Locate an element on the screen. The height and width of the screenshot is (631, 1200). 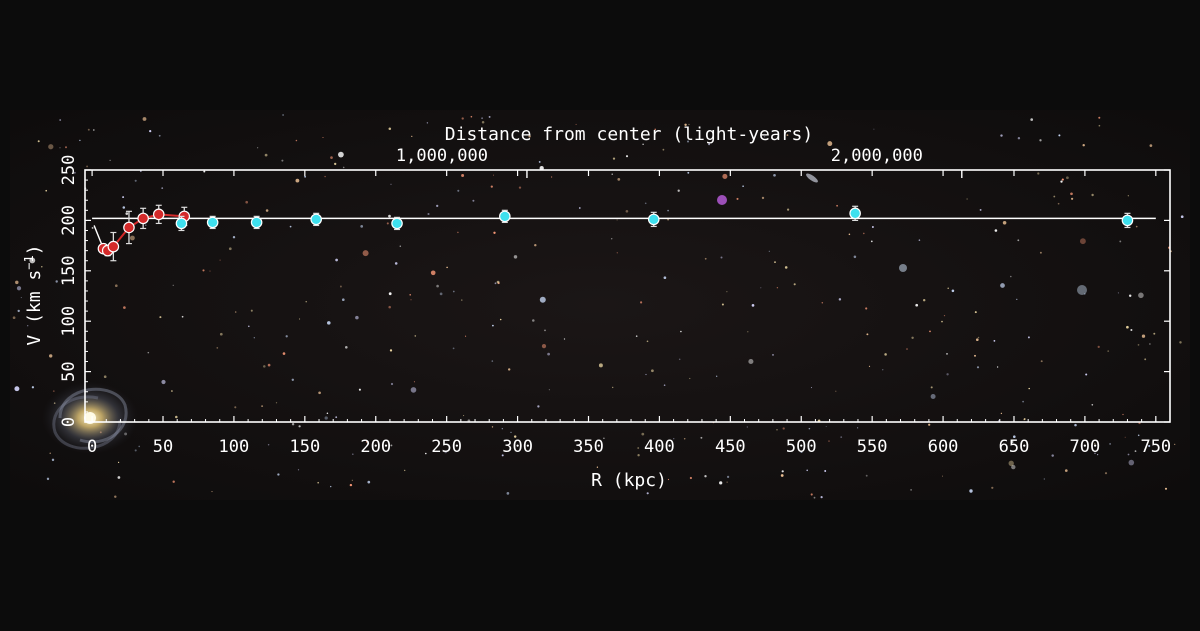
x-tick-label: 200 is located at coordinates (375, 447).